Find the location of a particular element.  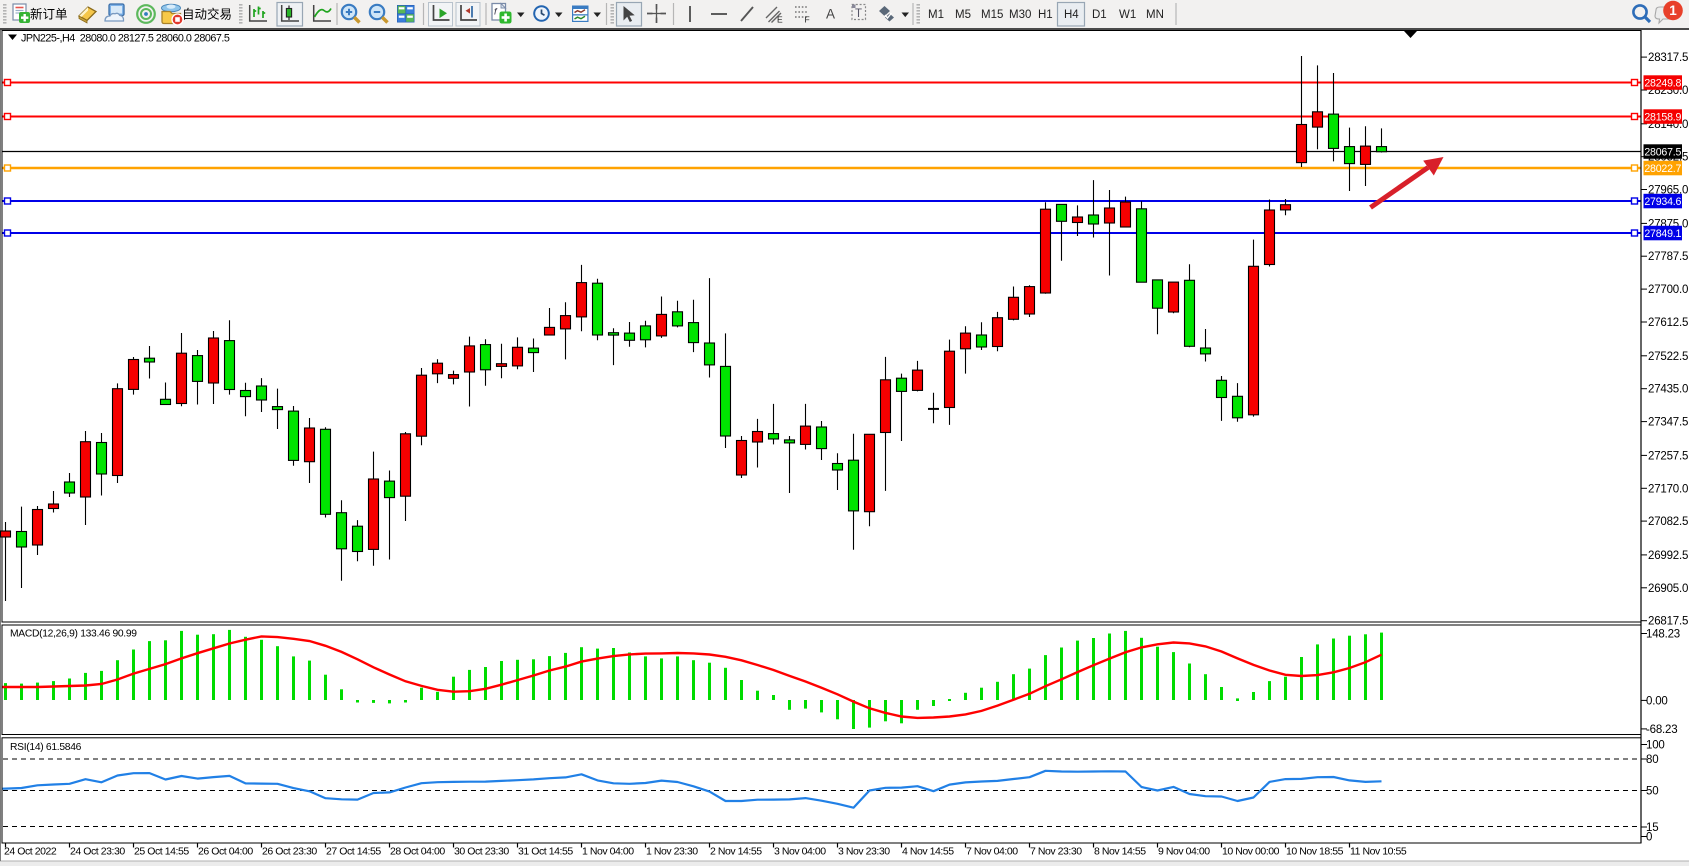

svg-text: H1 is located at coordinates (1045, 15).